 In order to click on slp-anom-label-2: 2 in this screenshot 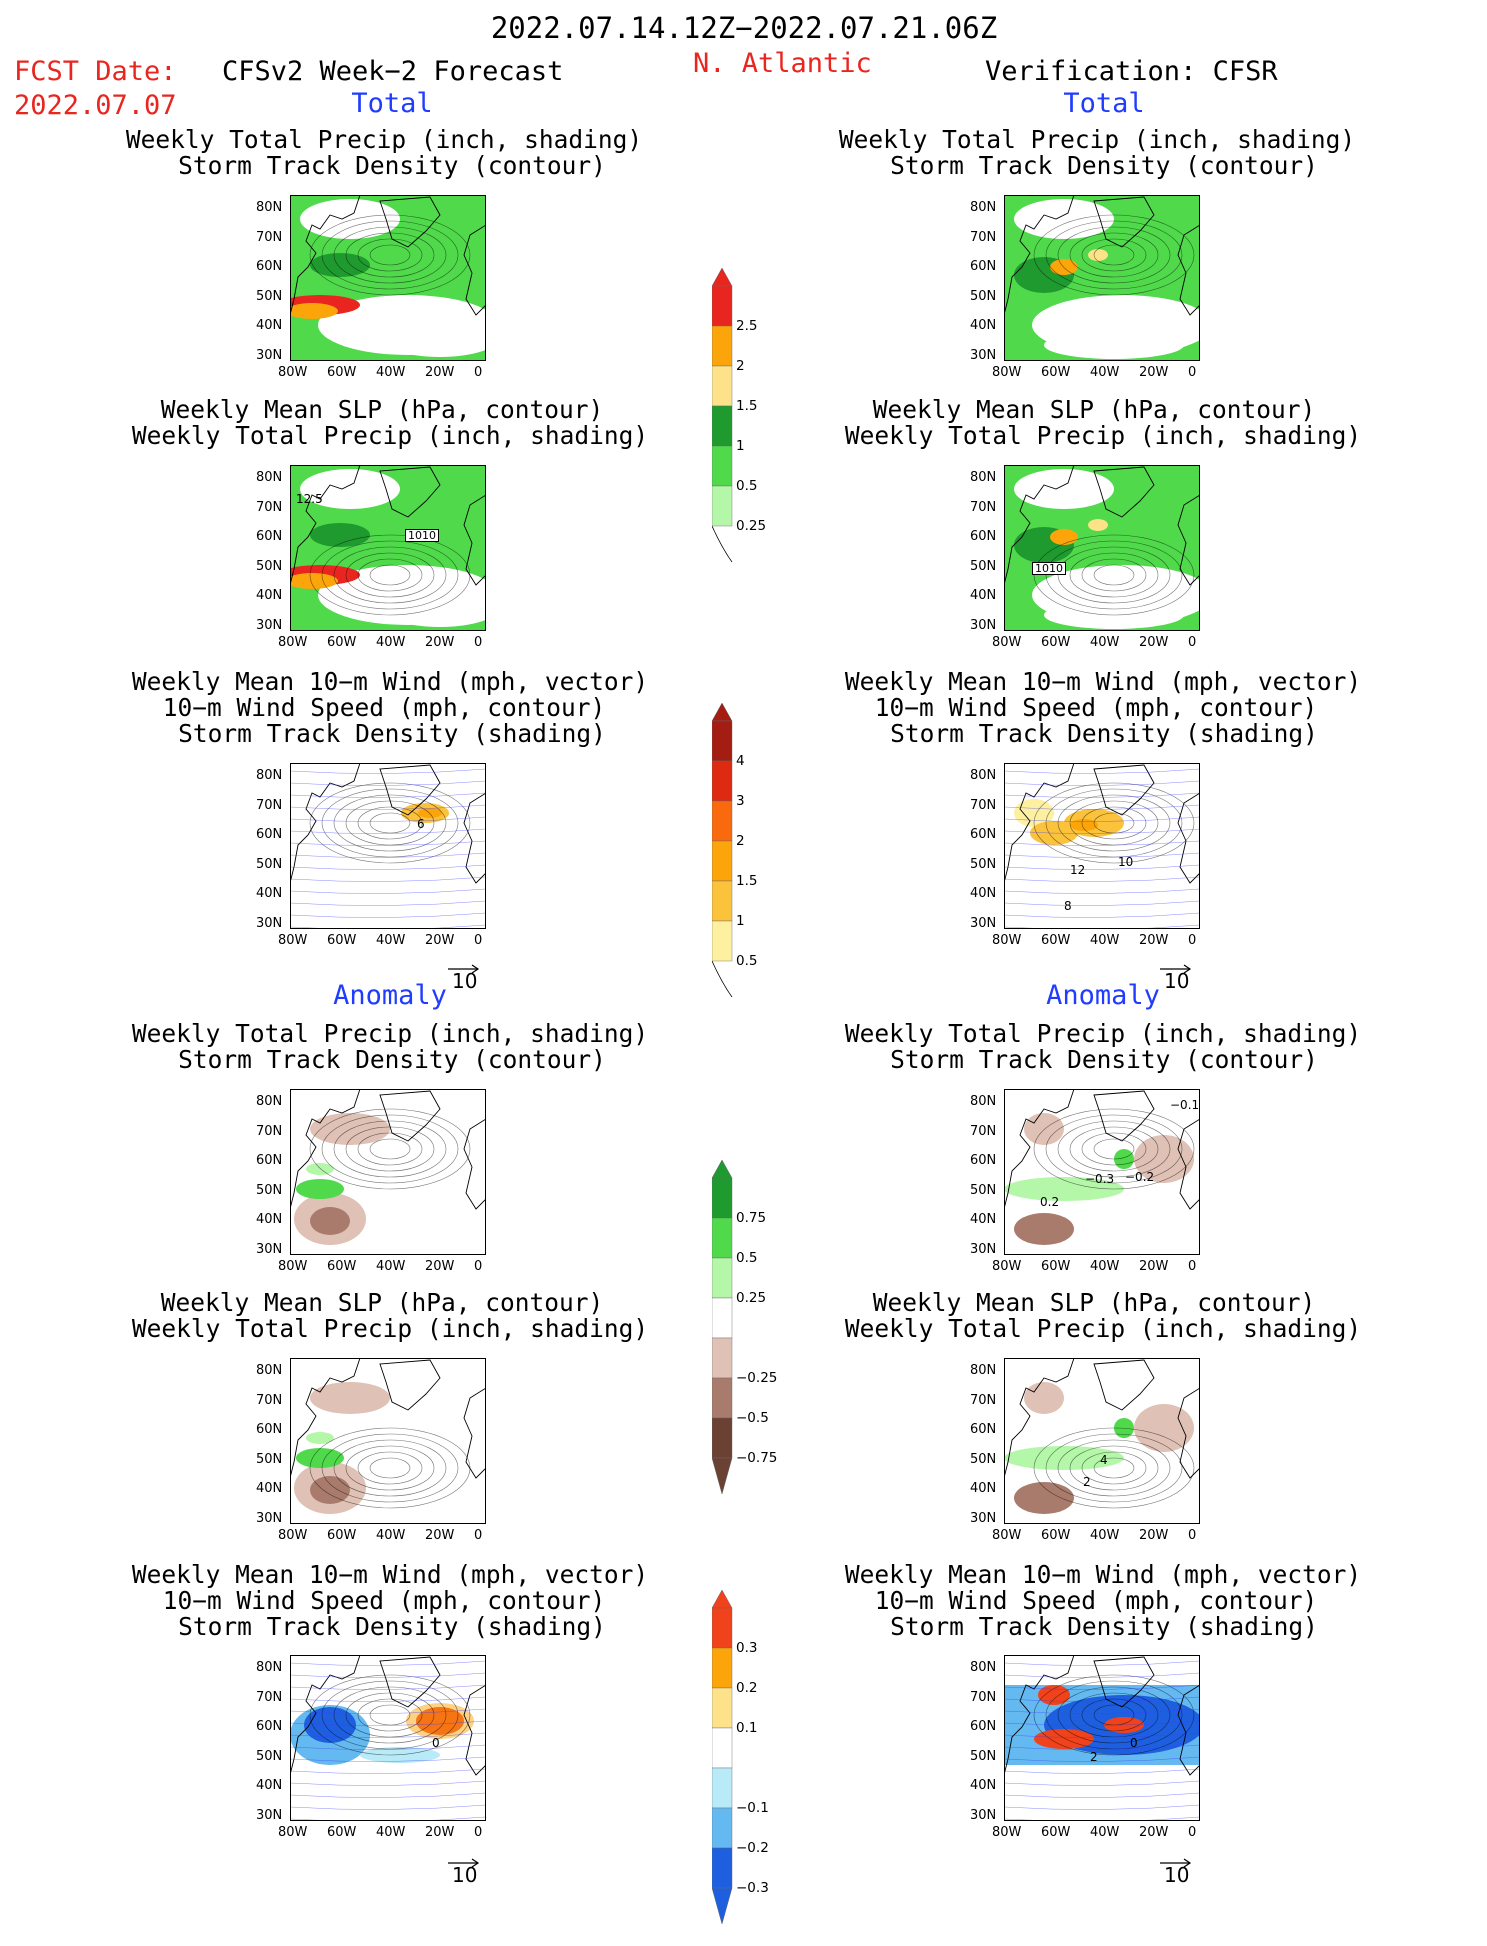, I will do `click(1087, 1482)`.